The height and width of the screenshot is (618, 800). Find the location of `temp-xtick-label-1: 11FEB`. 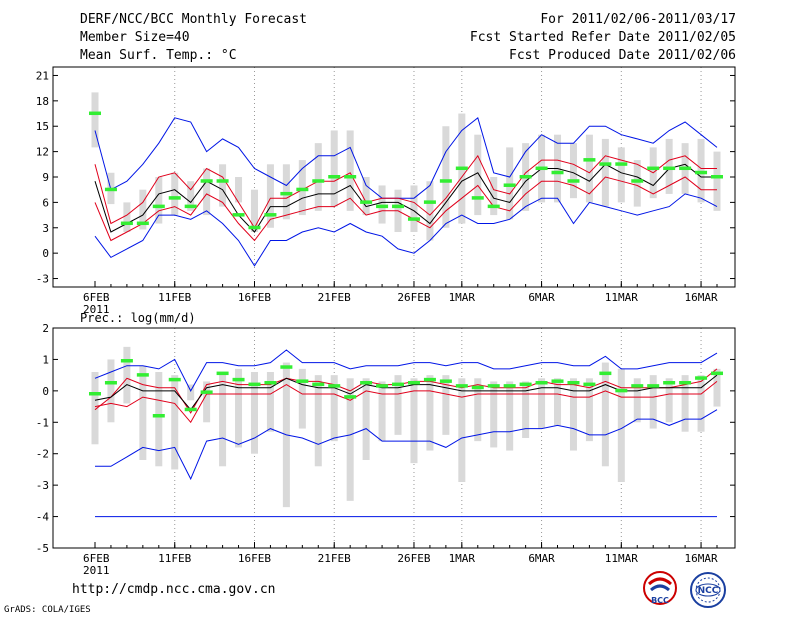

temp-xtick-label-1: 11FEB is located at coordinates (174, 297).